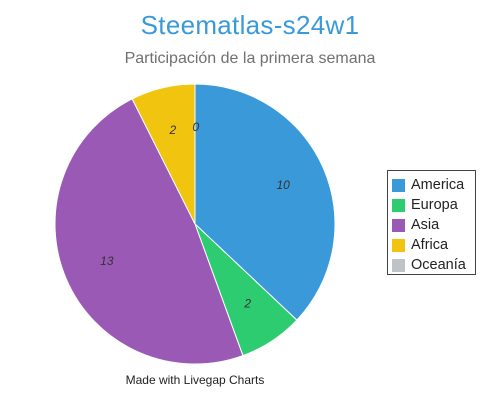  Describe the element at coordinates (107, 261) in the screenshot. I see `data-label-asia: 13` at that location.